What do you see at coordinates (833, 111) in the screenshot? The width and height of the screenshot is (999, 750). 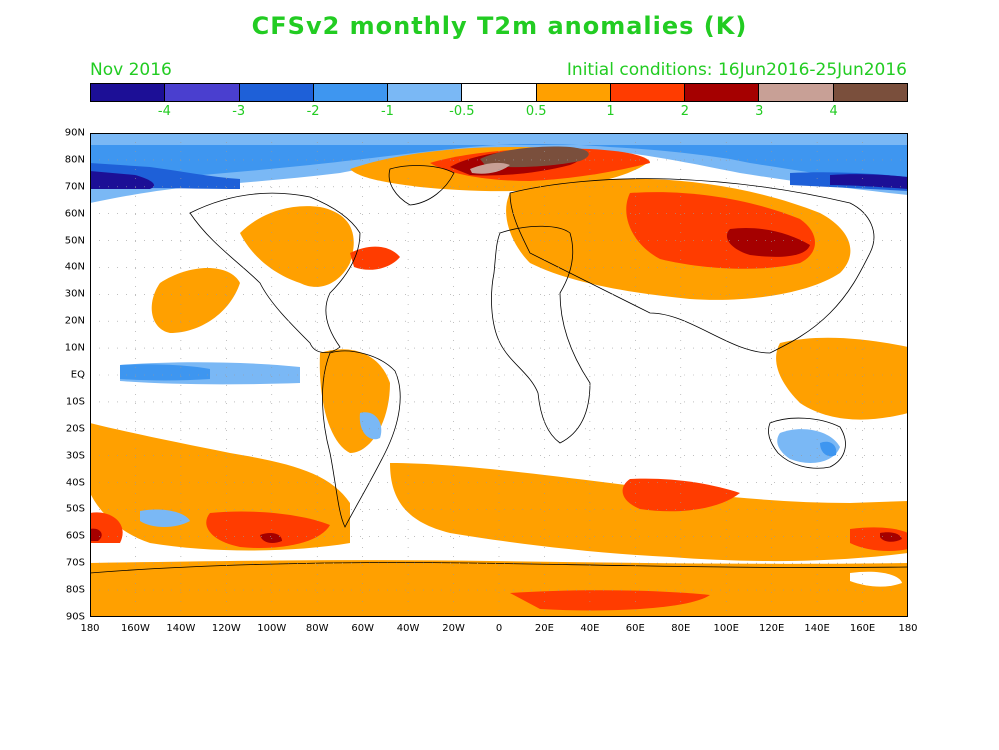 I see `legend-label: 4` at bounding box center [833, 111].